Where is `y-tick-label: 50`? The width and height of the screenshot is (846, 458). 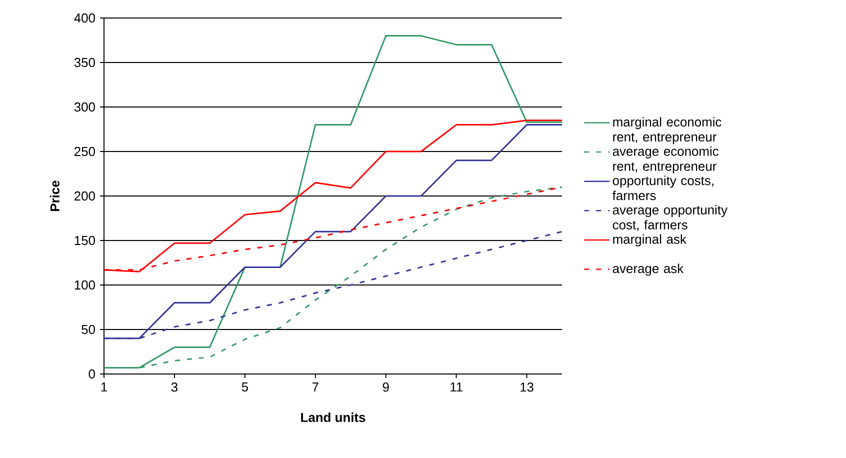
y-tick-label: 50 is located at coordinates (88, 329).